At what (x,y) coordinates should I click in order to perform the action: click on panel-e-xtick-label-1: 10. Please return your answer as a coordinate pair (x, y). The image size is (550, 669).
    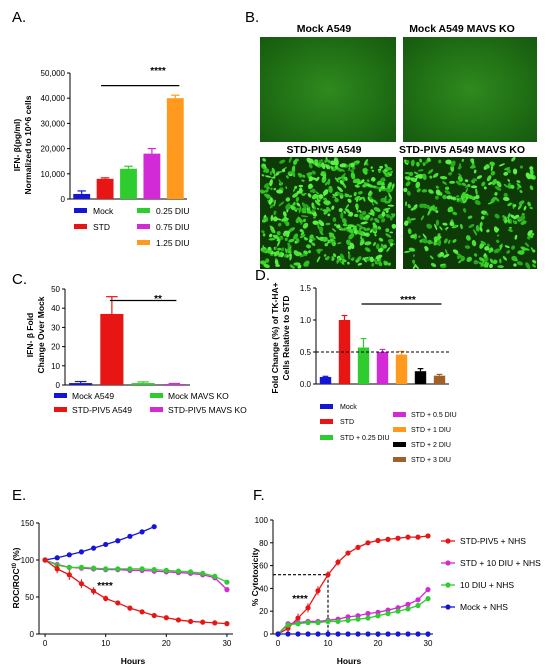
    Looking at the image, I should click on (105, 643).